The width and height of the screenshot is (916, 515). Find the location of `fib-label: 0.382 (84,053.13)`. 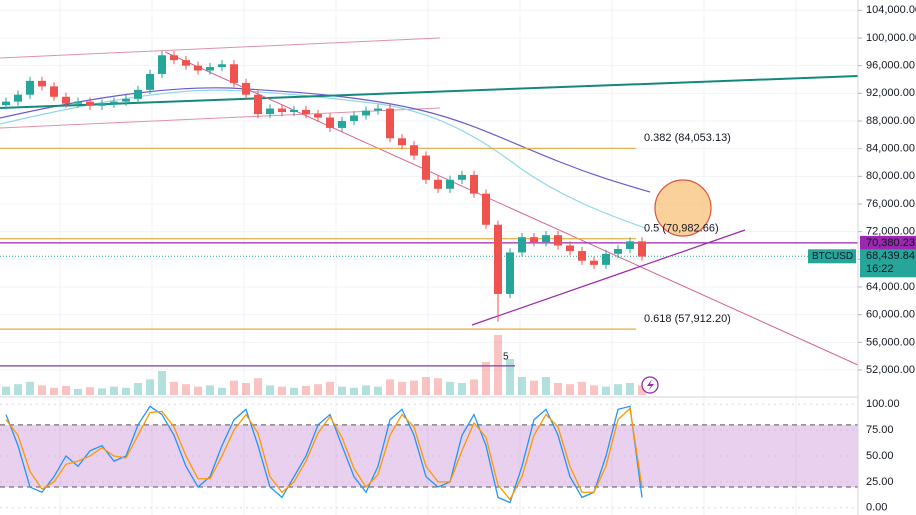

fib-label: 0.382 (84,053.13) is located at coordinates (687, 138).